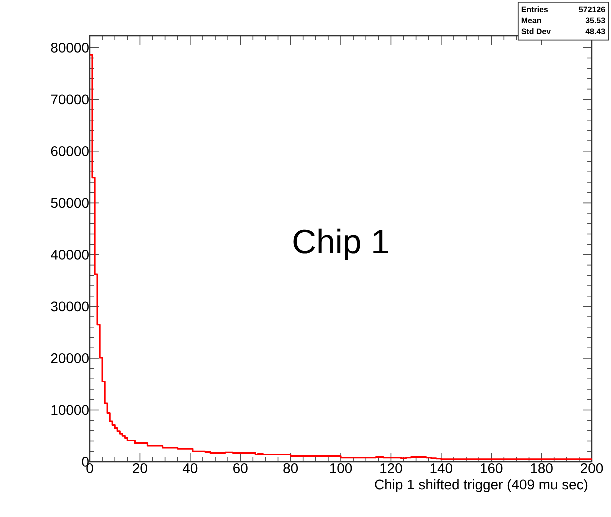 This screenshot has height=517, width=611. Describe the element at coordinates (70, 203) in the screenshot. I see `y-tick-label: 50000` at that location.